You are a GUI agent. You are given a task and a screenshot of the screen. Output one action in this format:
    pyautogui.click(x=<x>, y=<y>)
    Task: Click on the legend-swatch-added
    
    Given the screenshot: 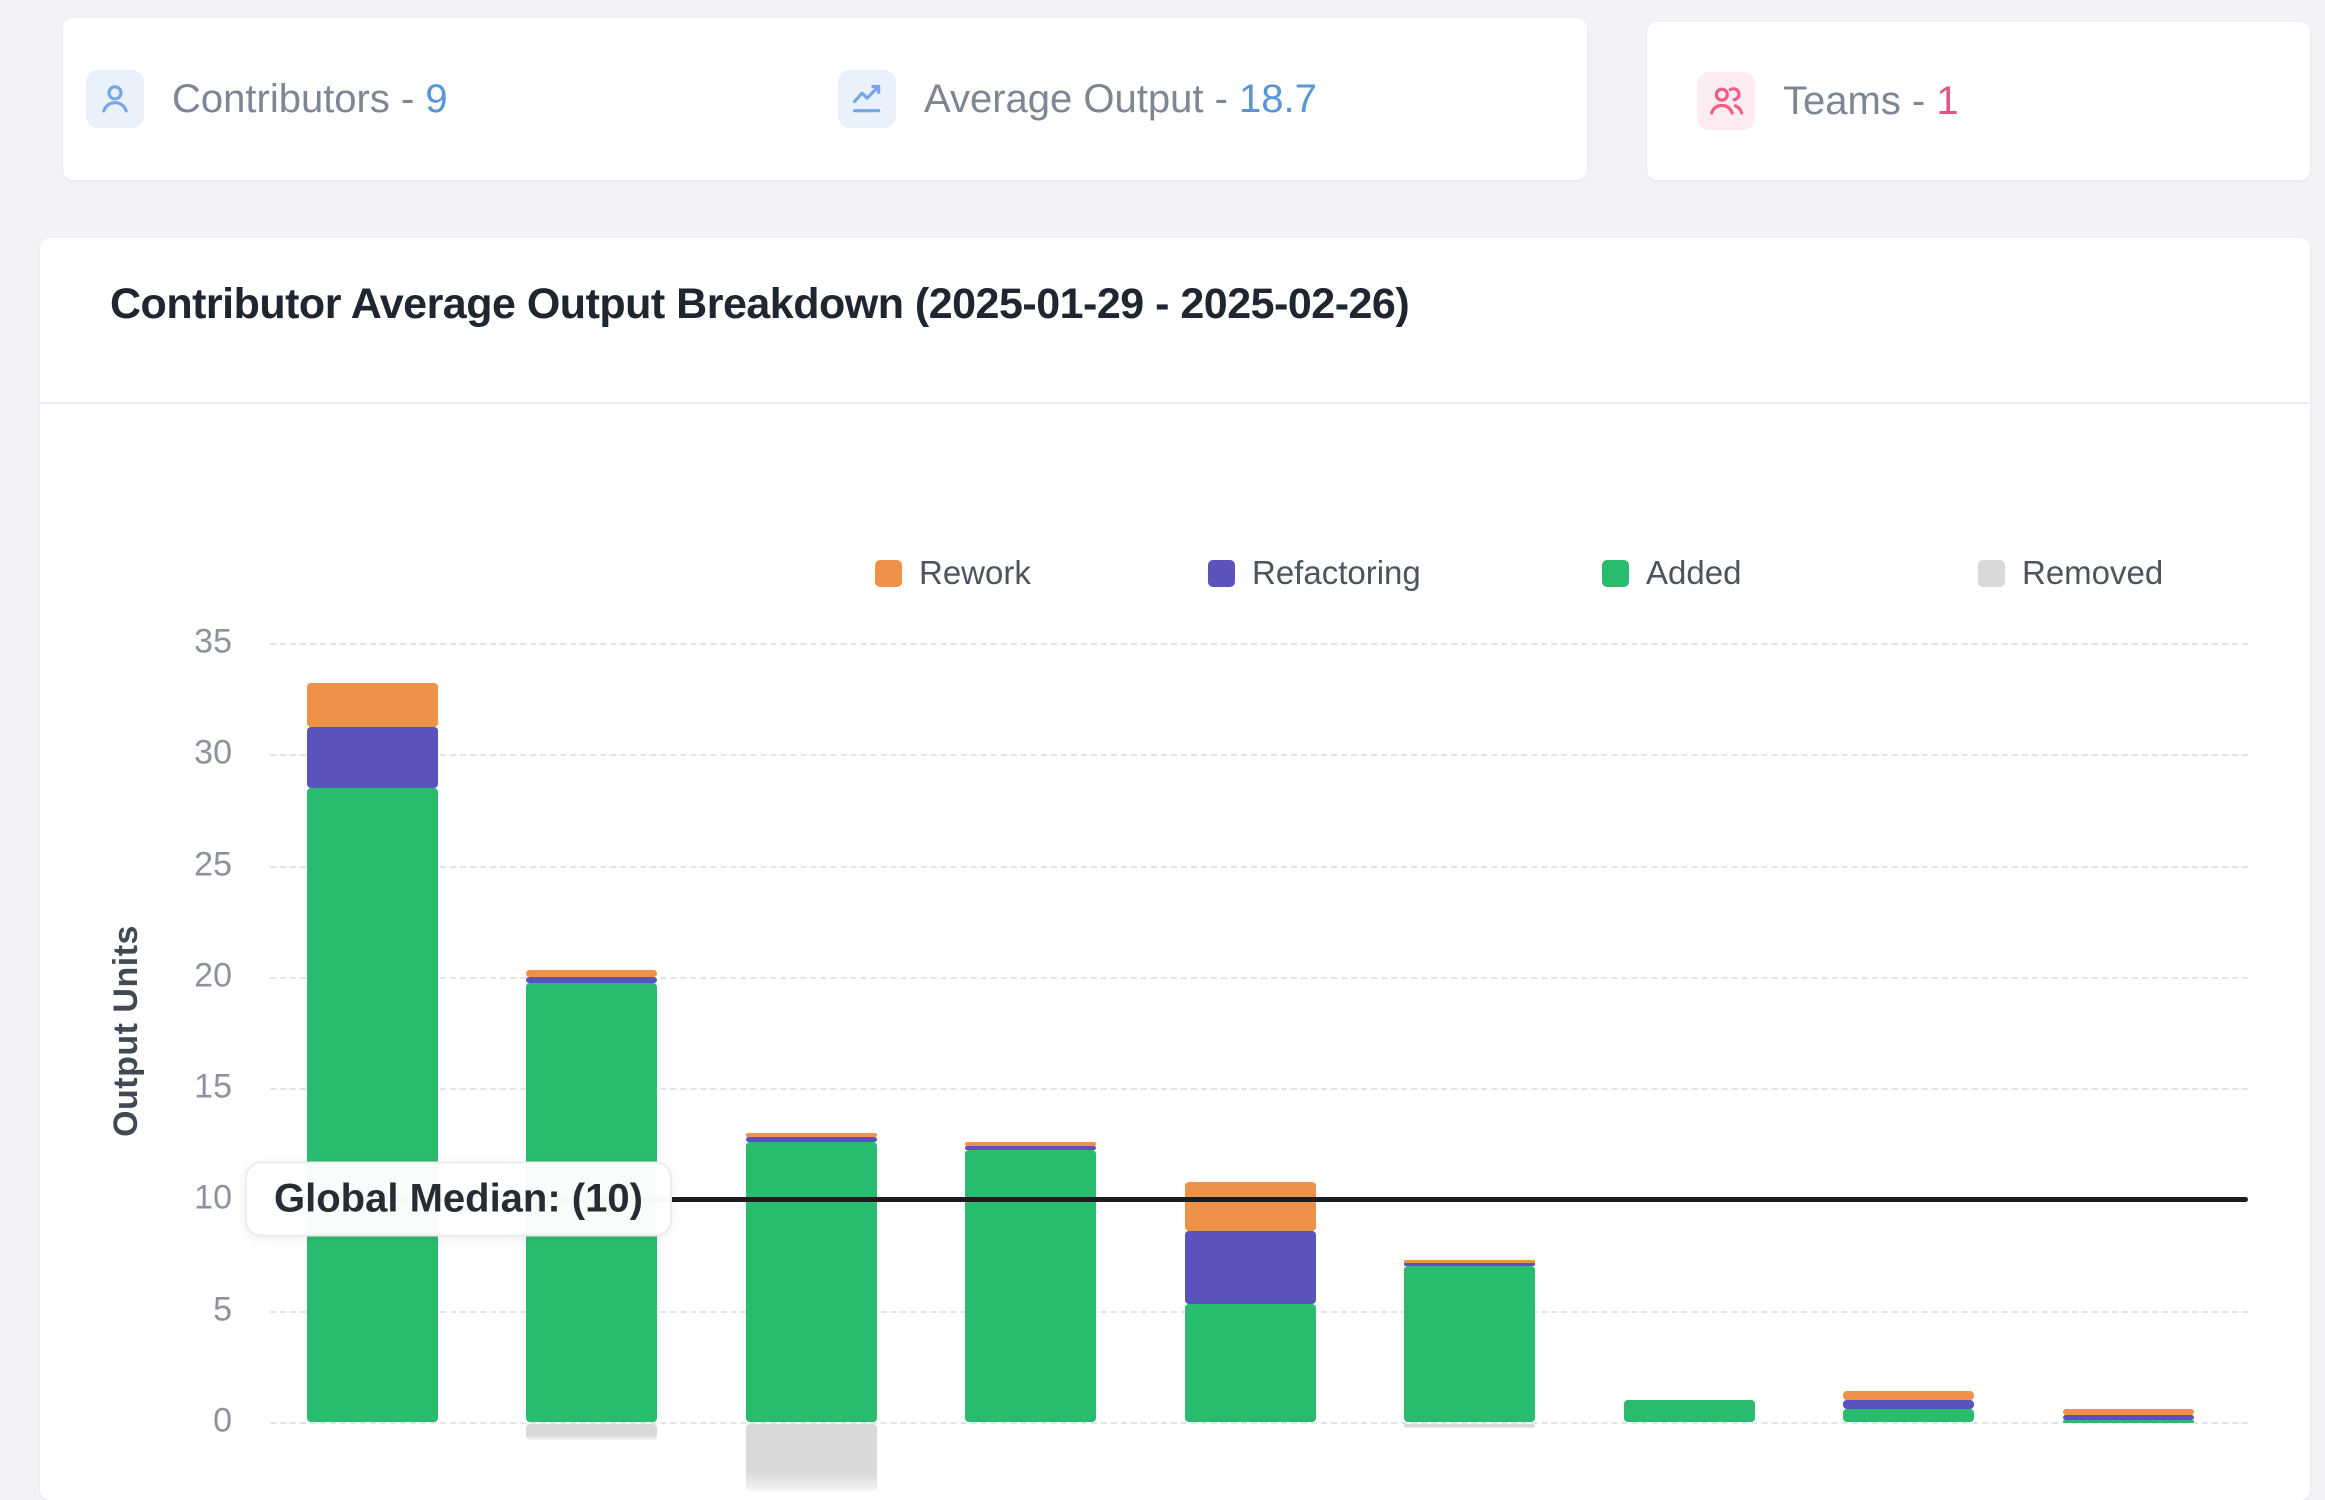 What is the action you would take?
    pyautogui.click(x=1615, y=573)
    